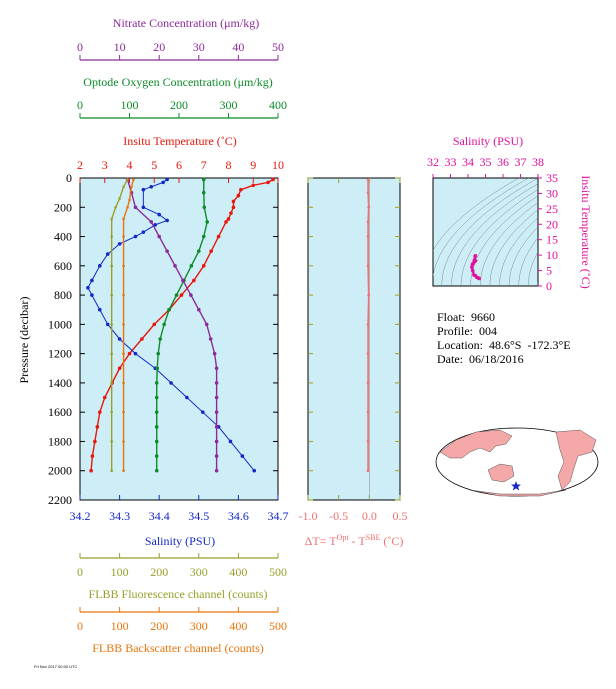 The image size is (616, 689). I want to click on ts-salinity-tick-label: 34, so click(468, 162).